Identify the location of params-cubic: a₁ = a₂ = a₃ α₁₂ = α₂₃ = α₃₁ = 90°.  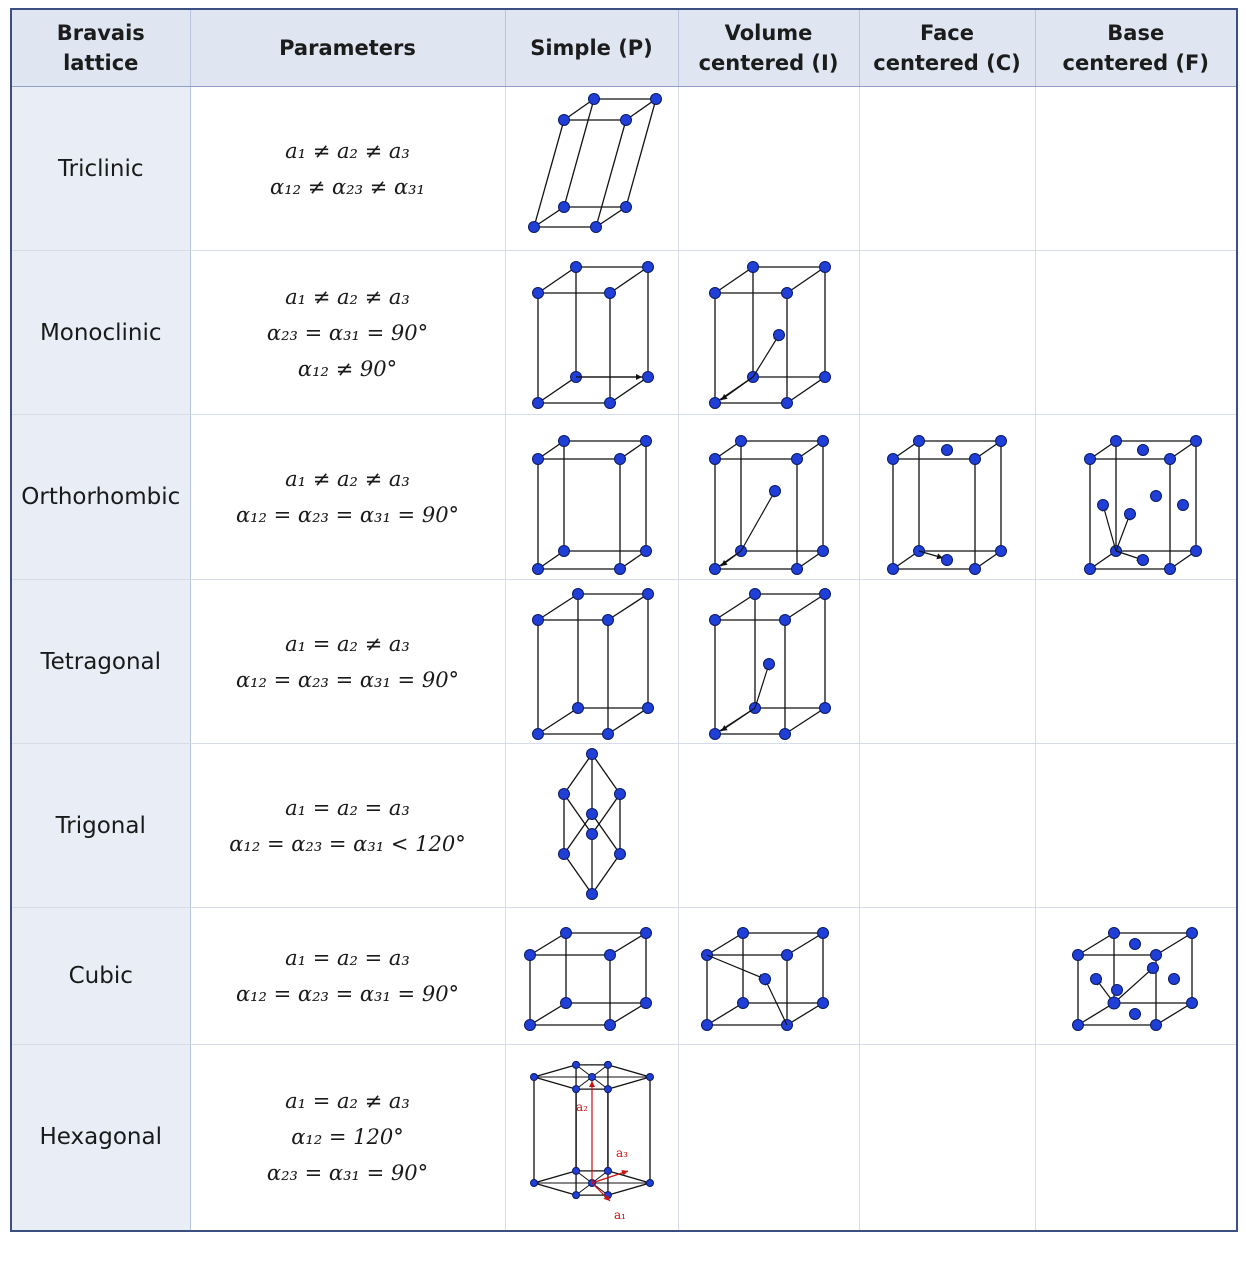
(347, 976).